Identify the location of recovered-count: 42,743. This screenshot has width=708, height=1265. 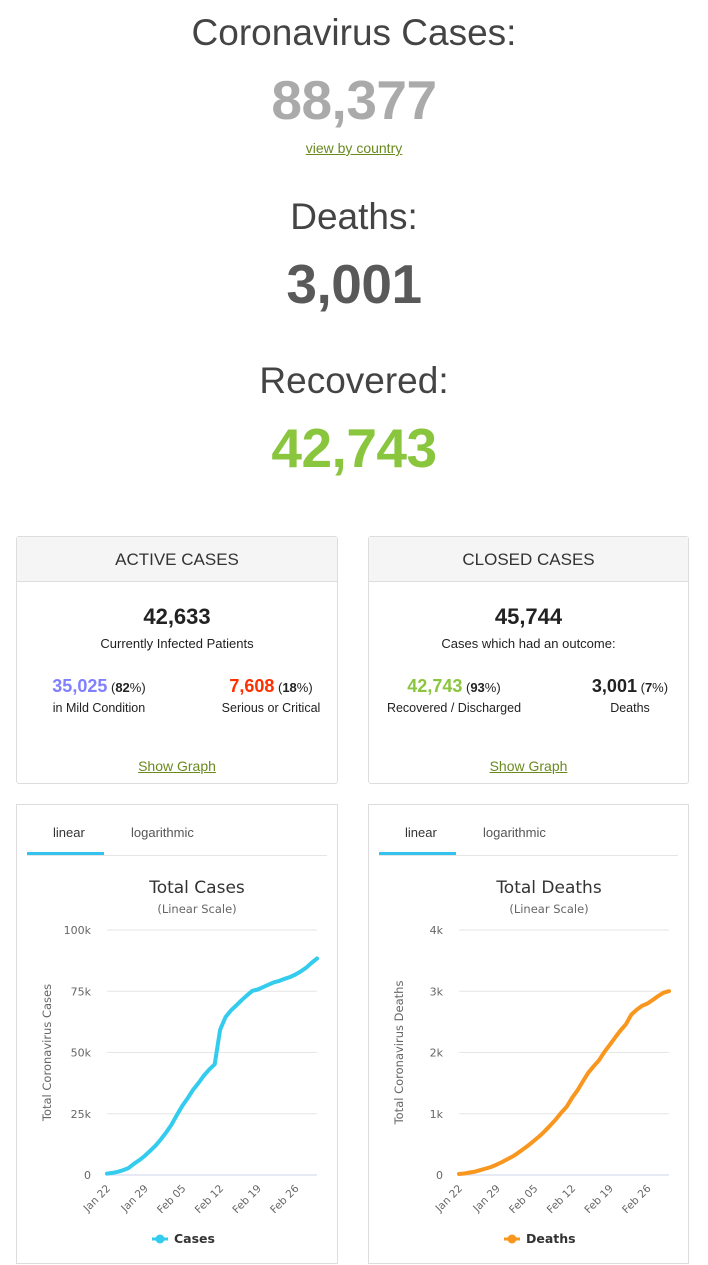
(354, 448).